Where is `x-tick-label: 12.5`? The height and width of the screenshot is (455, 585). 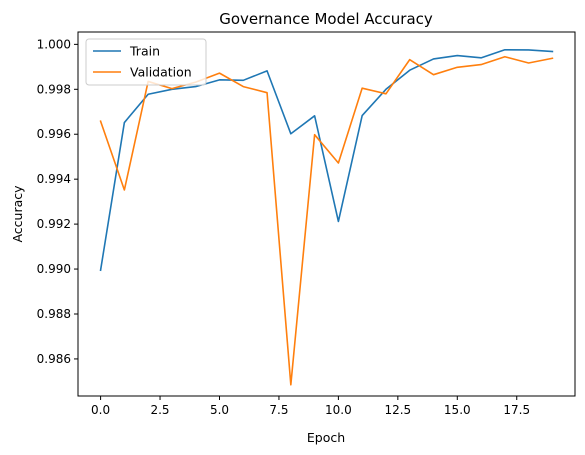
x-tick-label: 12.5 is located at coordinates (397, 410).